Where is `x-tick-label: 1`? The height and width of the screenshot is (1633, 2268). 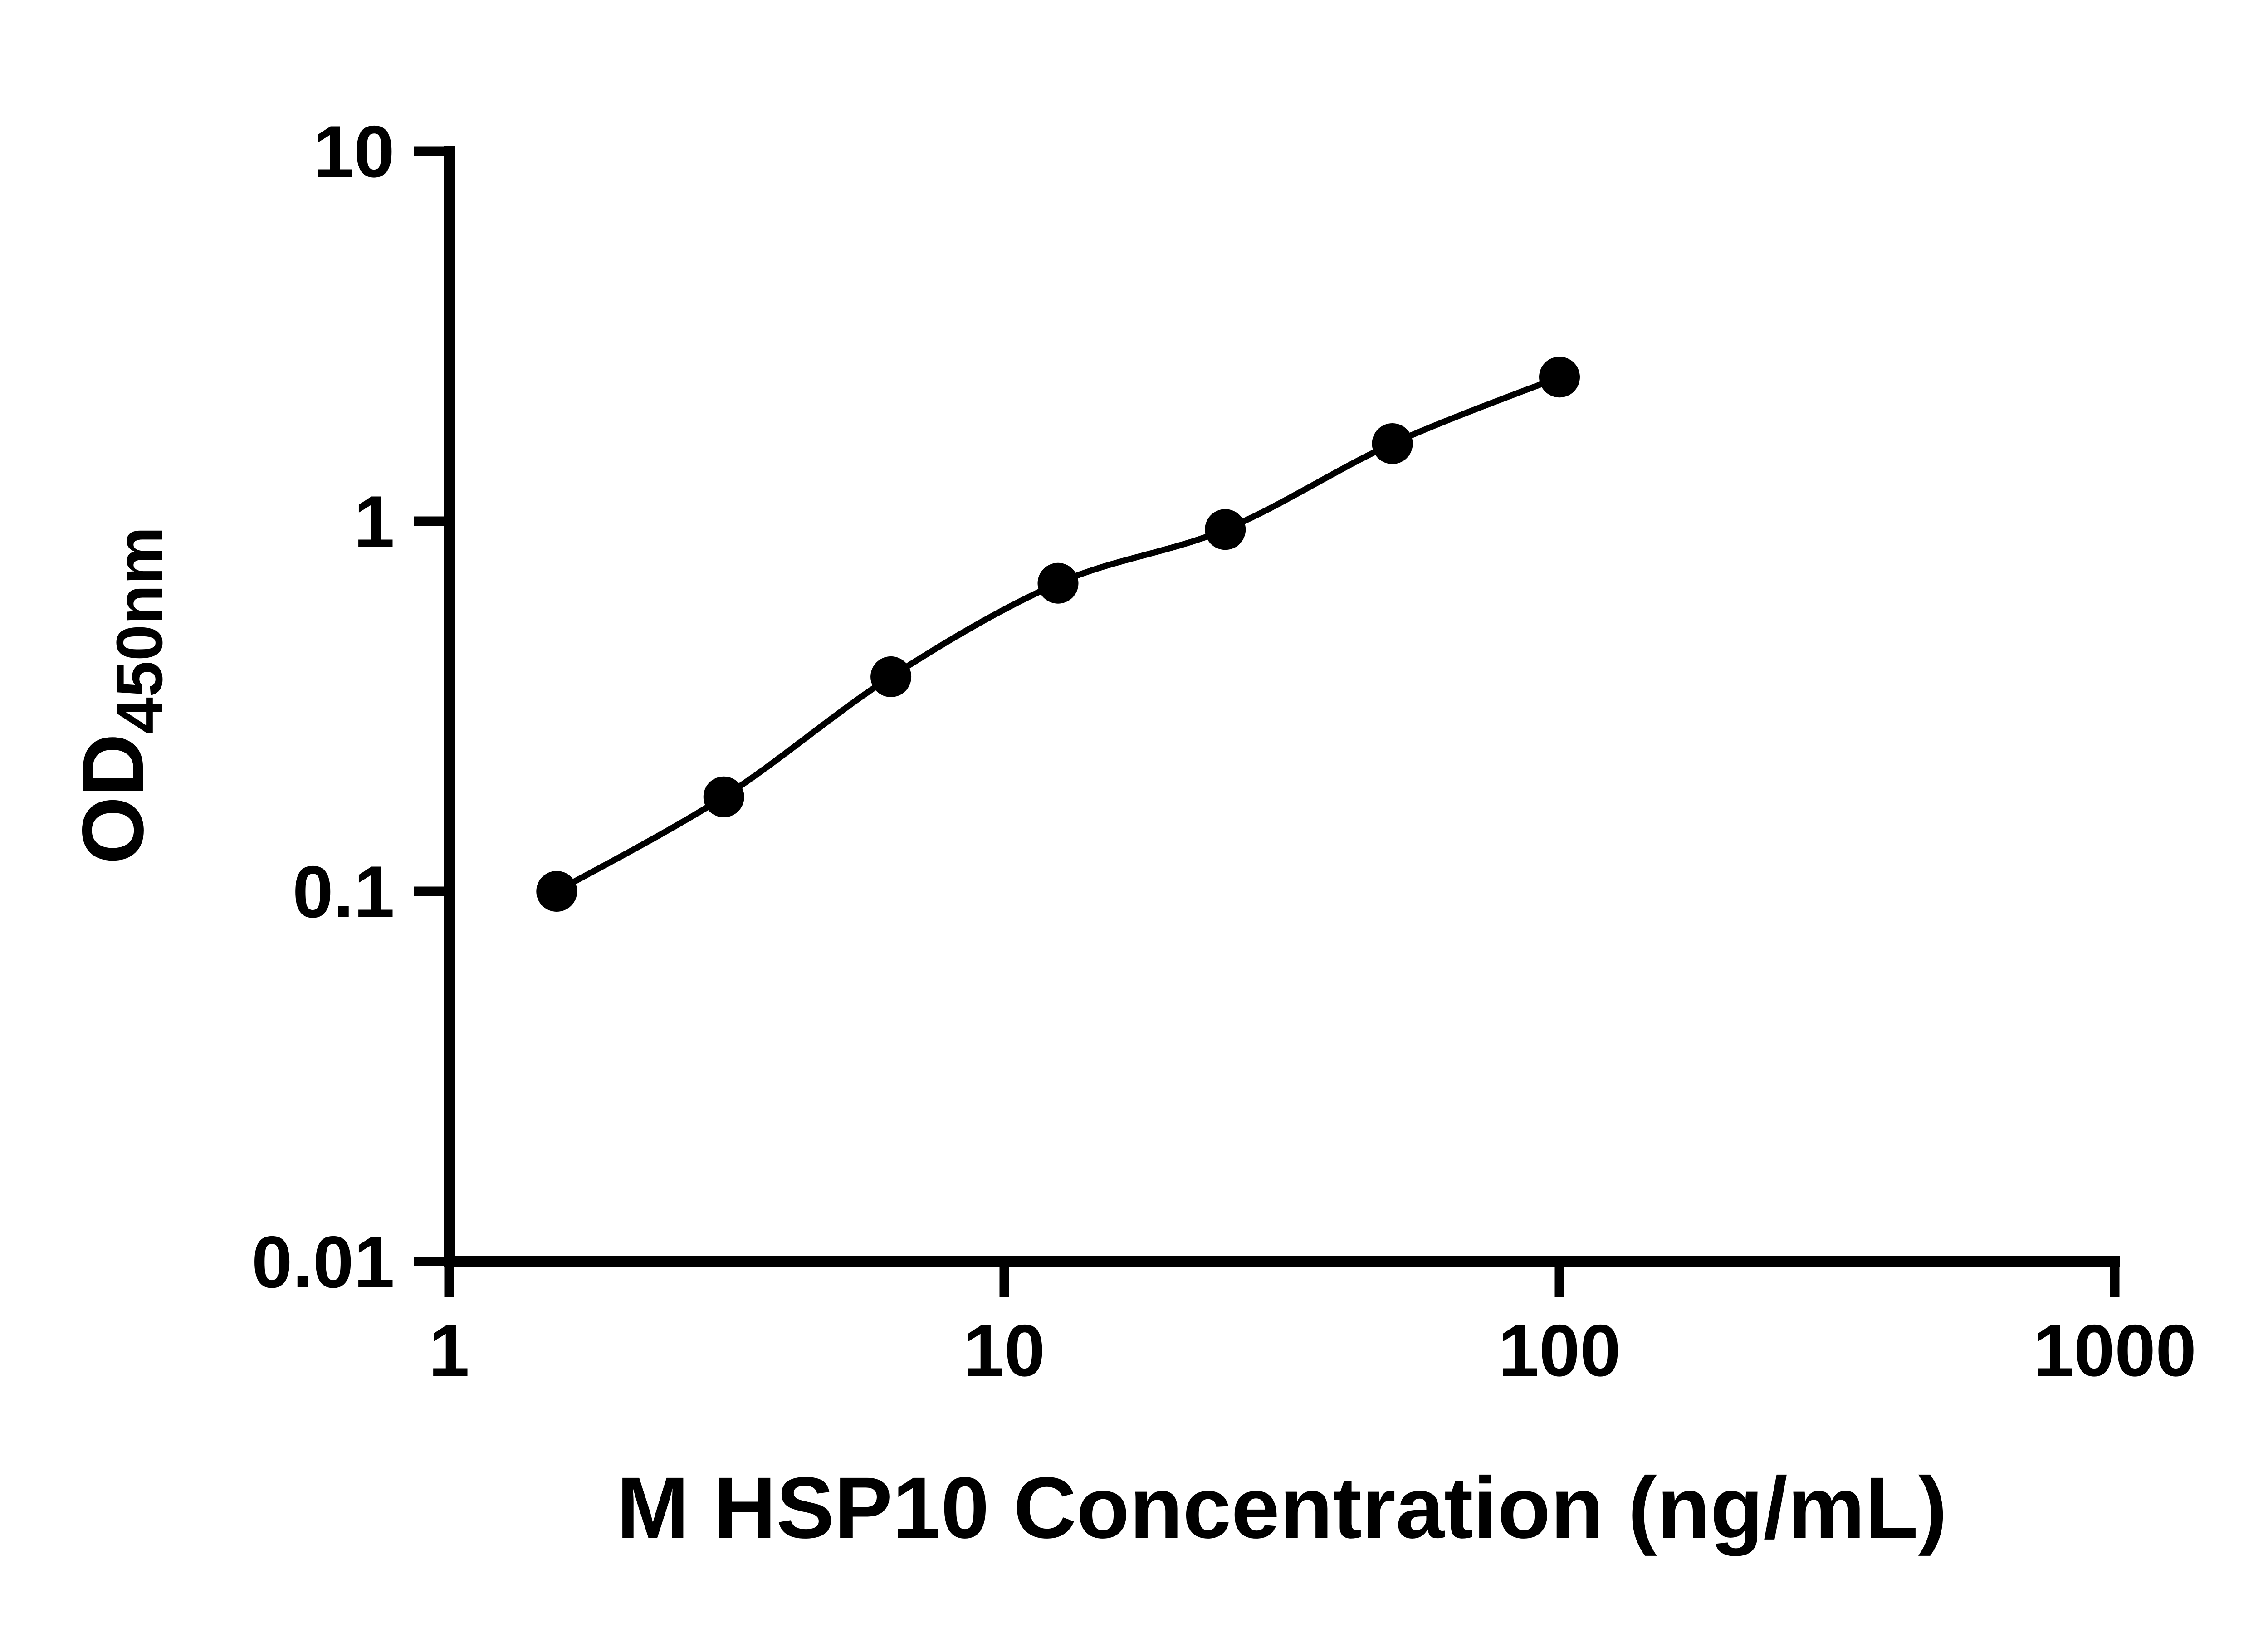 x-tick-label: 1 is located at coordinates (449, 1351).